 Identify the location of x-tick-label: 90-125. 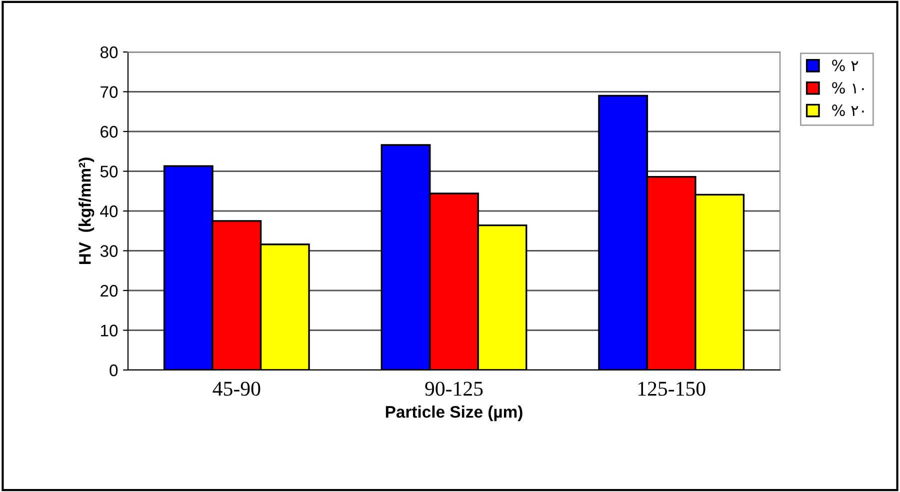
(454, 389).